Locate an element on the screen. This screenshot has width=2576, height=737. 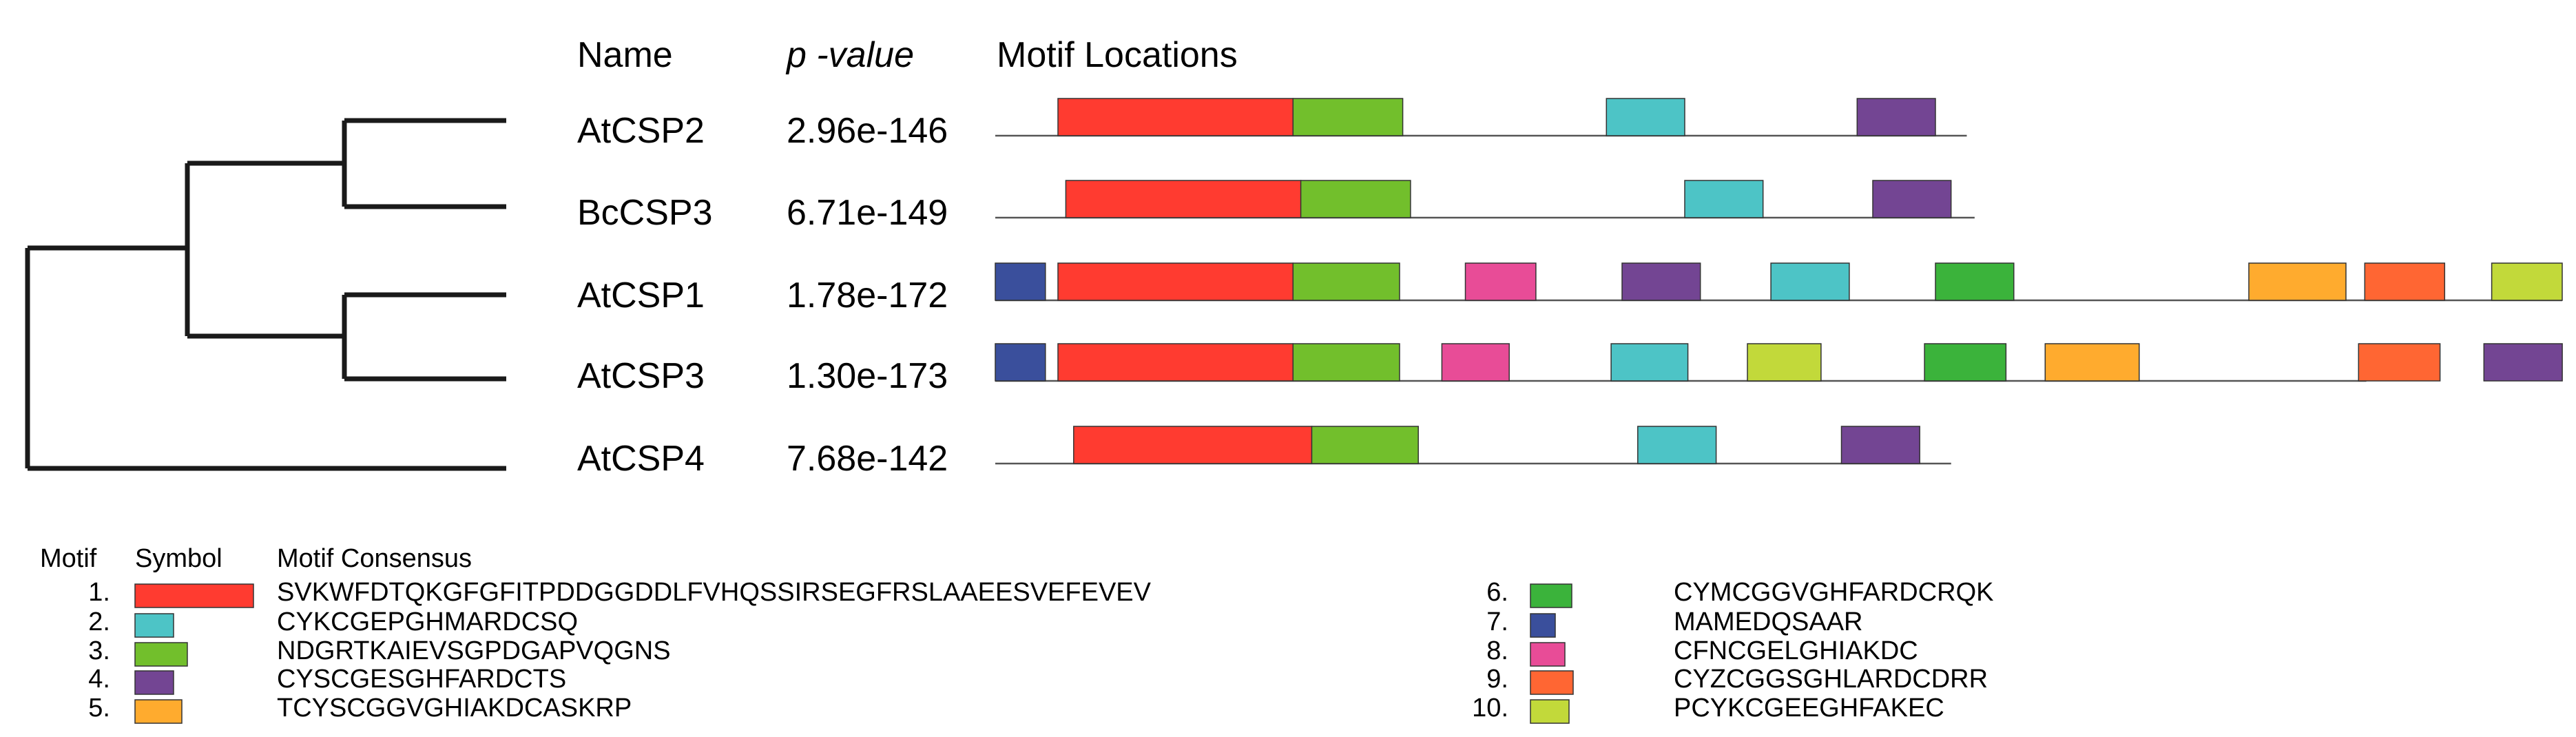
sequence-row: BcCSP3 6.71e-149 is located at coordinates (1276, 207).